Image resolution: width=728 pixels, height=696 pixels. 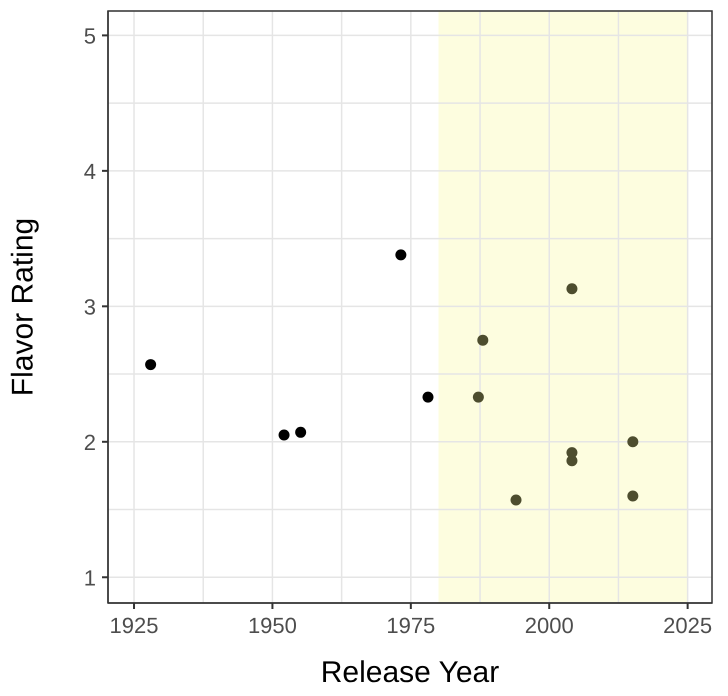 I want to click on y-tick-label: 4, so click(x=90, y=171).